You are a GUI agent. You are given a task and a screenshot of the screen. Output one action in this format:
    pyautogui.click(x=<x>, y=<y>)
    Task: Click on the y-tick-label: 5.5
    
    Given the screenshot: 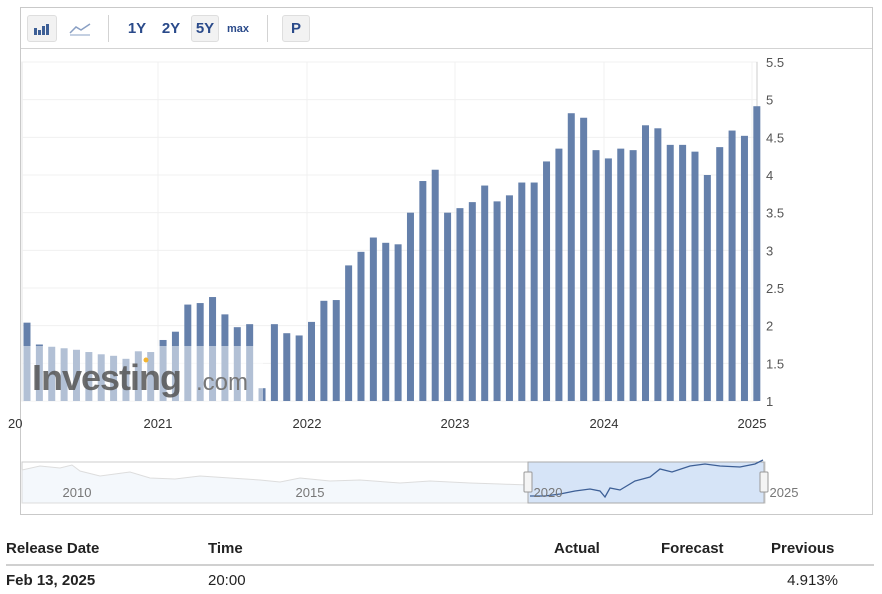 What is the action you would take?
    pyautogui.click(x=775, y=62)
    